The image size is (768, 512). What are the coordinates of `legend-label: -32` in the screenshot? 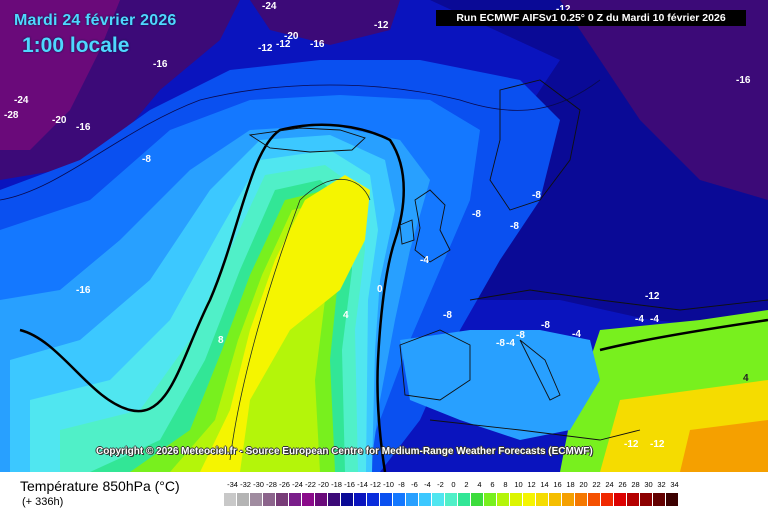 It's located at (245, 484).